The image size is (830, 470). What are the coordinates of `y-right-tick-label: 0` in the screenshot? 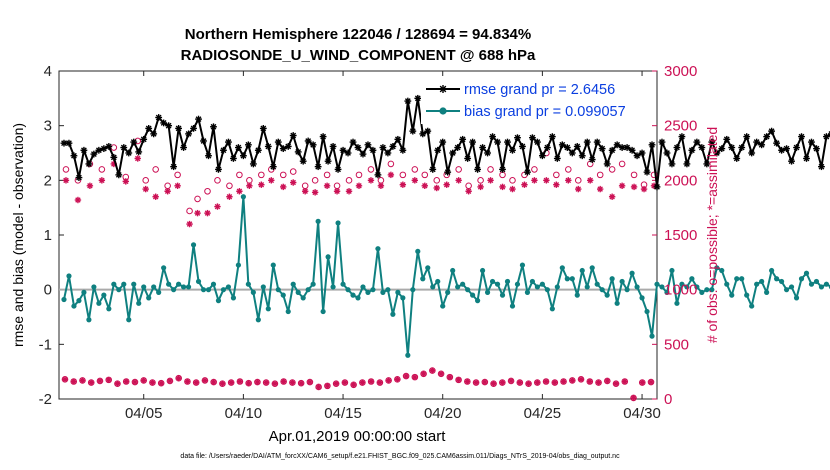 It's located at (668, 399).